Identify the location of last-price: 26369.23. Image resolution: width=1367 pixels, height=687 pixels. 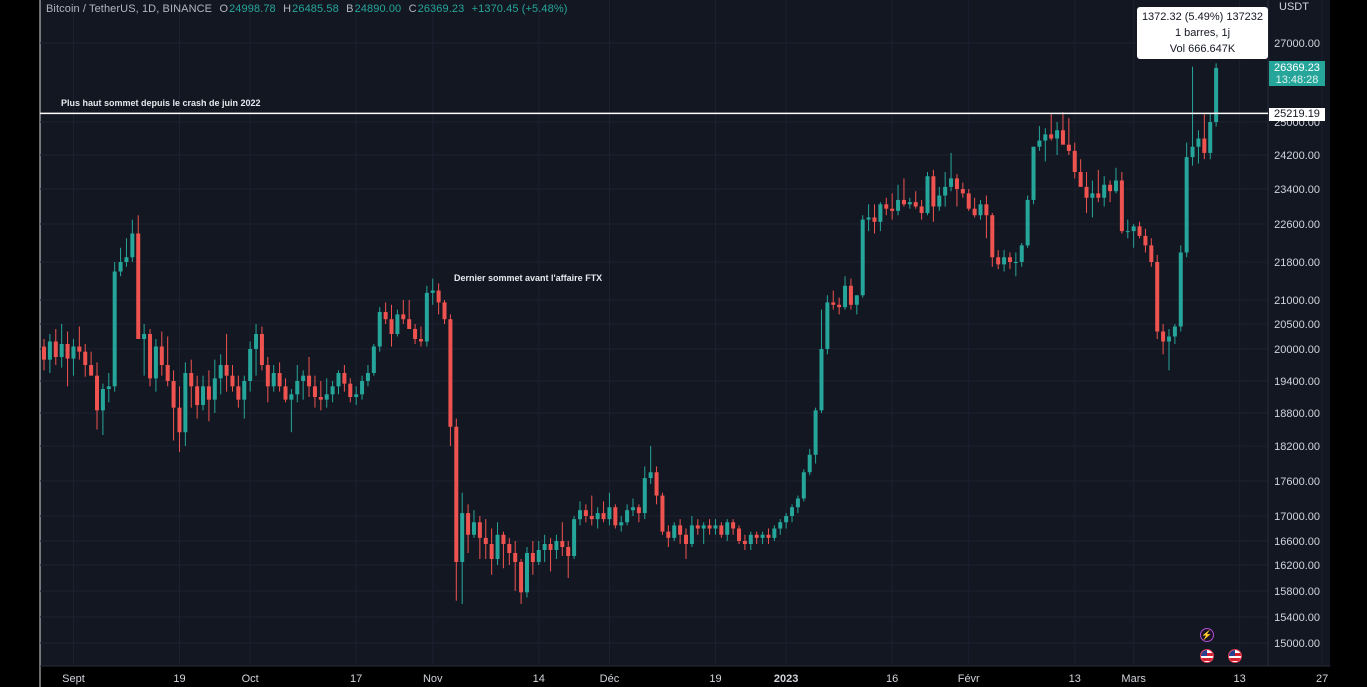
(1297, 68).